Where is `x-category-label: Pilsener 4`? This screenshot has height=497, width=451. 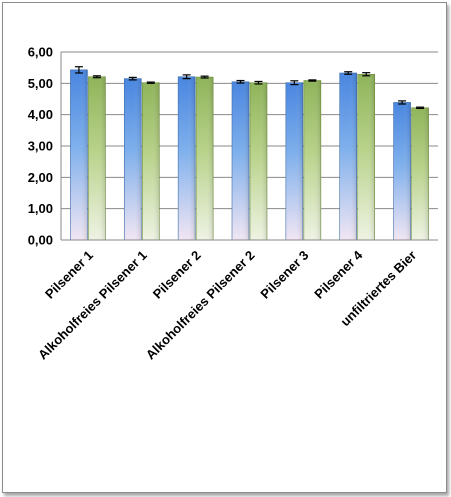 x-category-label: Pilsener 4 is located at coordinates (338, 274).